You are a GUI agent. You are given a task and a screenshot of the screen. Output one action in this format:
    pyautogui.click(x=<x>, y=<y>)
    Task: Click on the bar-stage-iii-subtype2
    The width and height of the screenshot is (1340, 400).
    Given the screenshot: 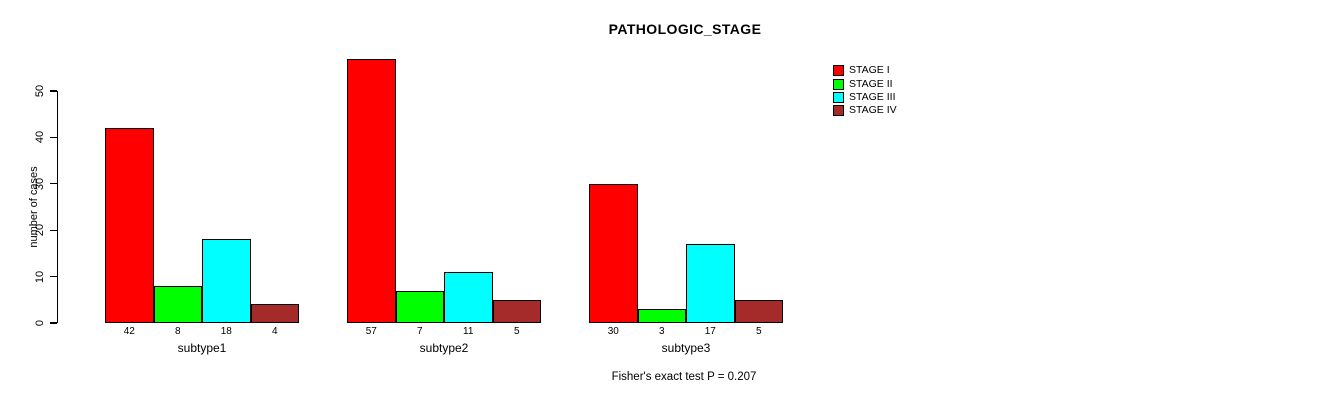 What is the action you would take?
    pyautogui.click(x=468, y=297)
    